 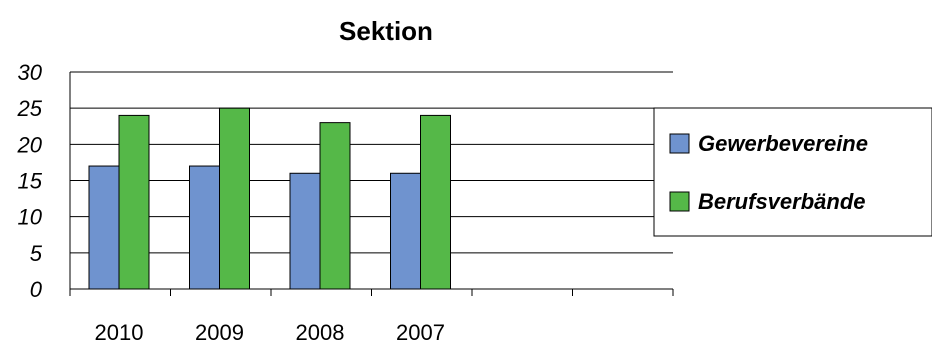 What do you see at coordinates (30, 108) in the screenshot?
I see `y-tick-label: 25` at bounding box center [30, 108].